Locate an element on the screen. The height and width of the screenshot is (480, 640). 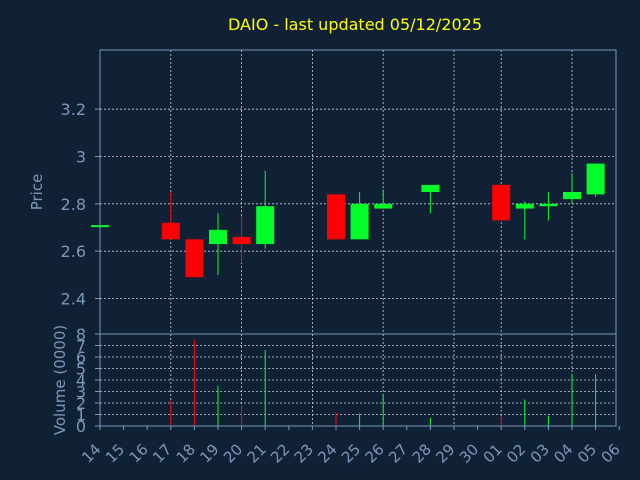
price-axis-ticks: 2.4 2.6 2.8 3 3.2 is located at coordinates (80, 204).